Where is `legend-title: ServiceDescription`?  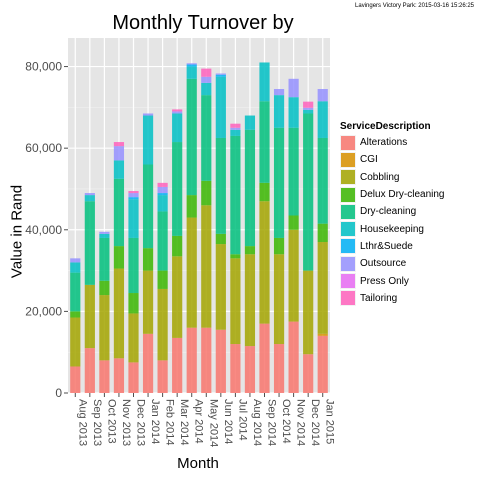 legend-title: ServiceDescription is located at coordinates (385, 126).